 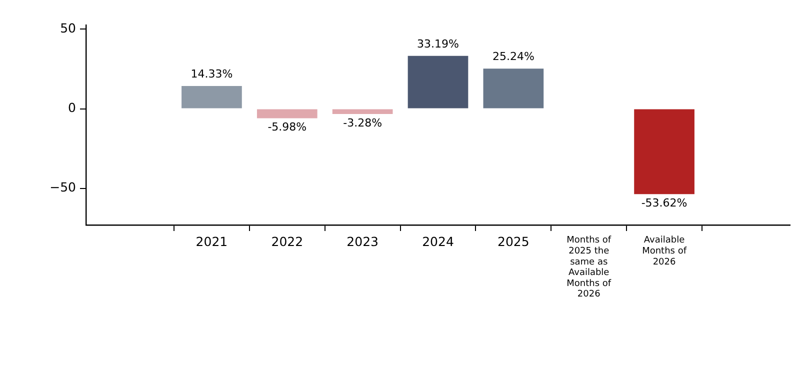 I want to click on data-label: 25.24%, so click(x=513, y=56).